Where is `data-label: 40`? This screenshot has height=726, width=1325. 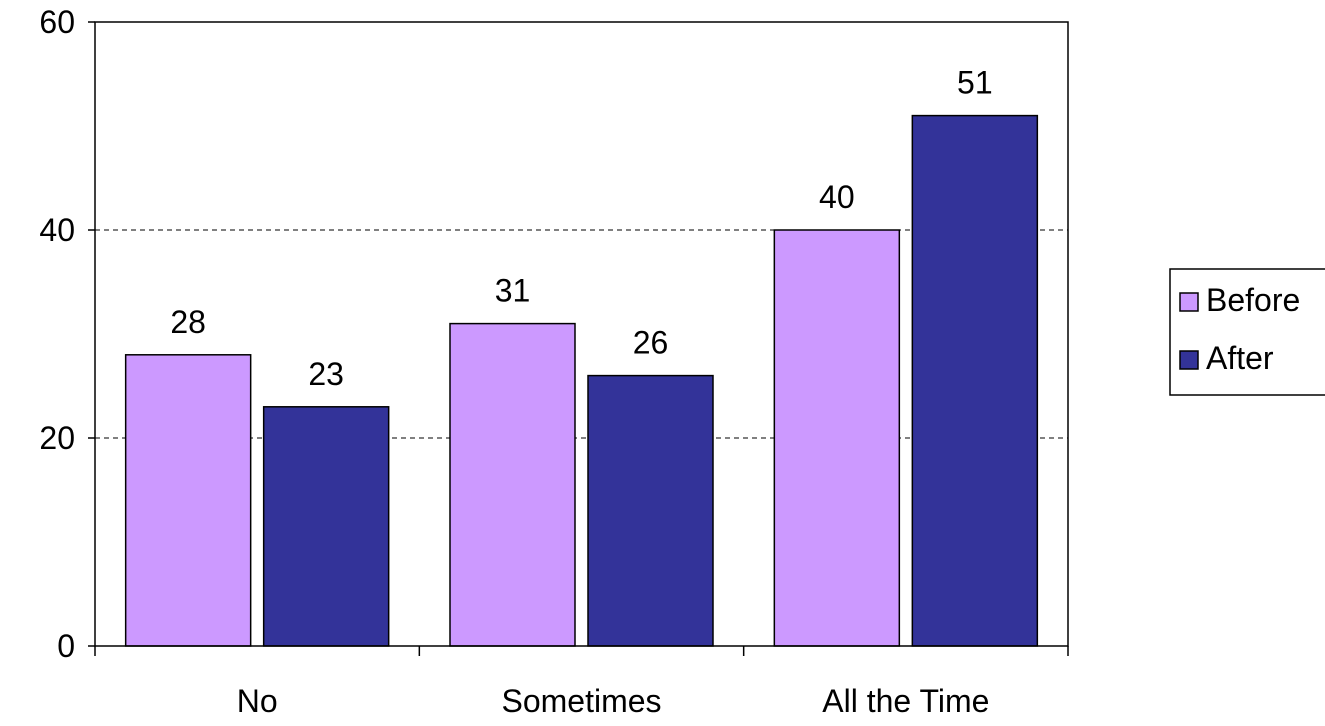
data-label: 40 is located at coordinates (837, 197).